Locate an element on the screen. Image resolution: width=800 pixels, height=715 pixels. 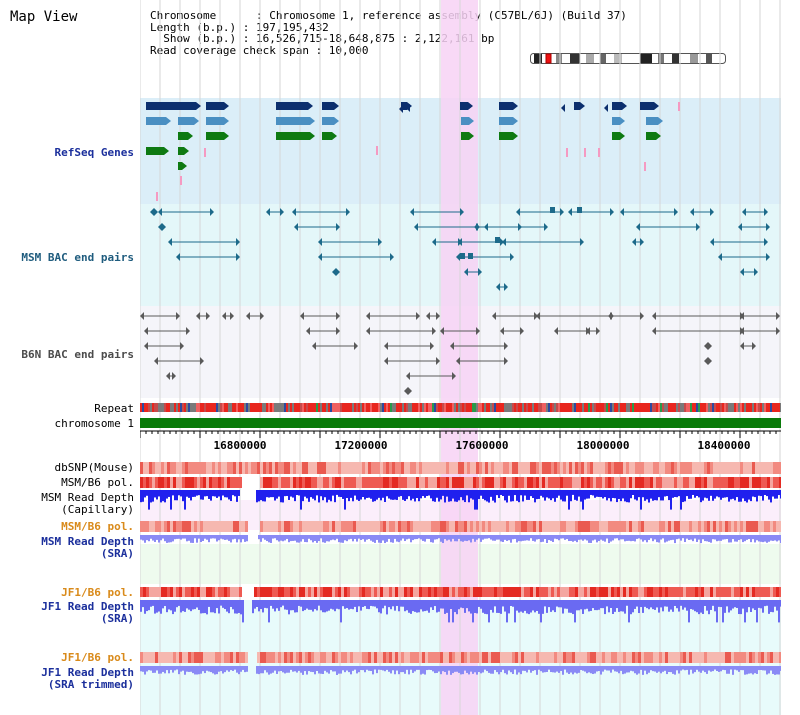
track-label-jf1-b6-pol: JF1/B6 pol. is located at coordinates (97, 592).